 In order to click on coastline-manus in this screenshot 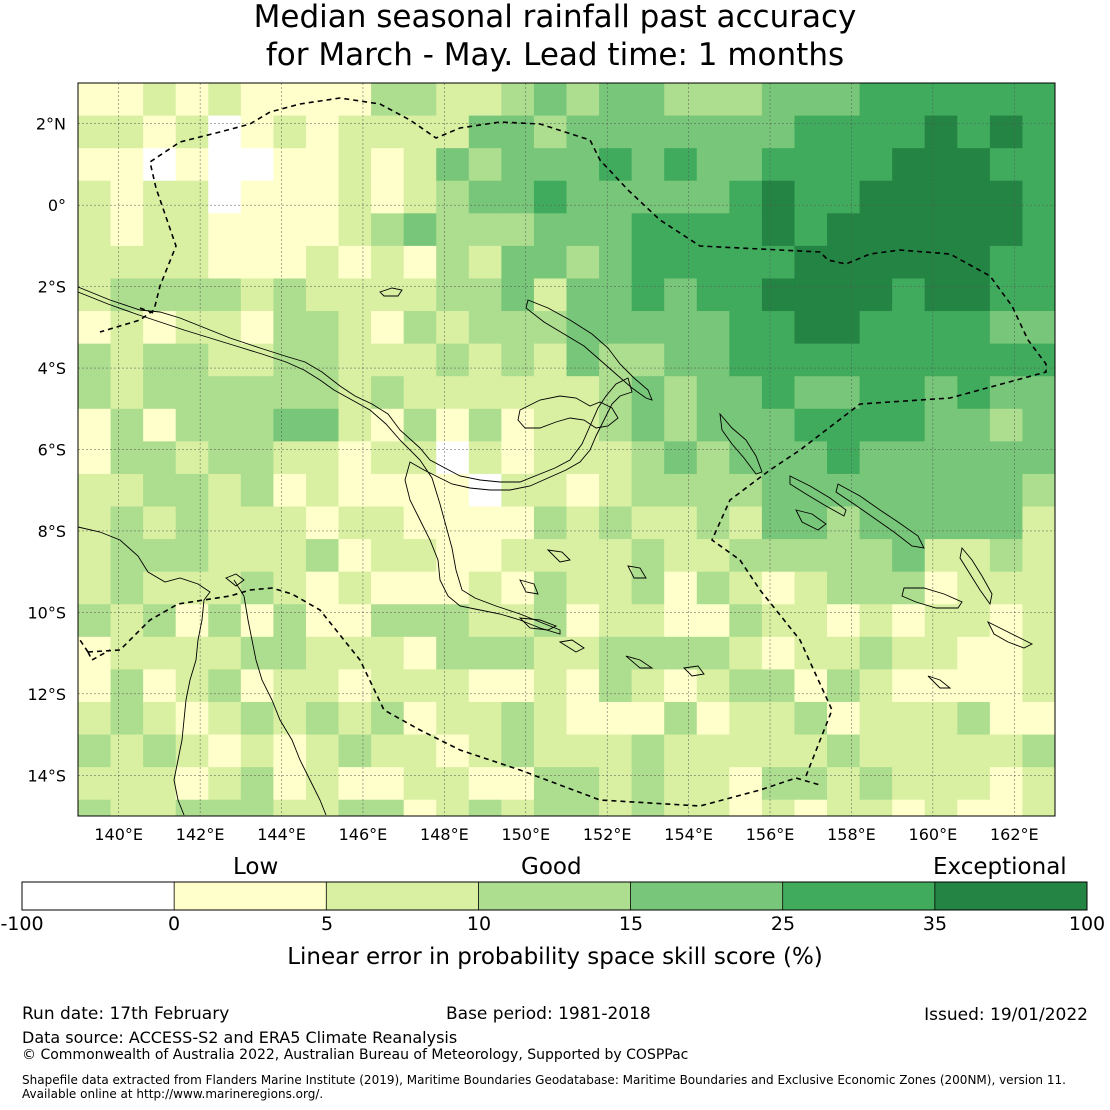, I will do `click(391, 292)`.